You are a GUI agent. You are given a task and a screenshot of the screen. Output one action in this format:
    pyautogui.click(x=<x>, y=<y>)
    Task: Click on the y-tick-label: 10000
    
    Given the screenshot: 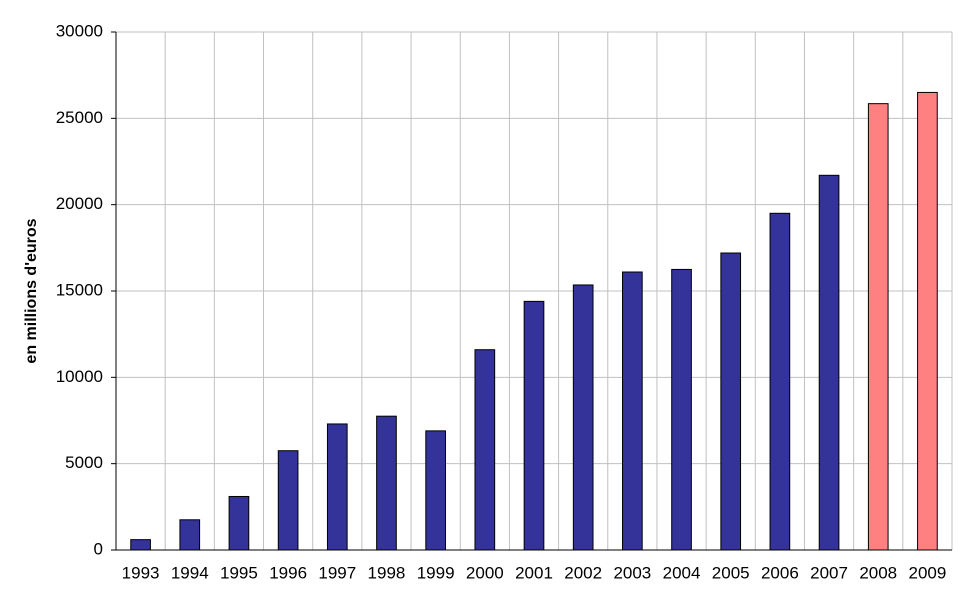 What is the action you would take?
    pyautogui.click(x=79, y=376)
    